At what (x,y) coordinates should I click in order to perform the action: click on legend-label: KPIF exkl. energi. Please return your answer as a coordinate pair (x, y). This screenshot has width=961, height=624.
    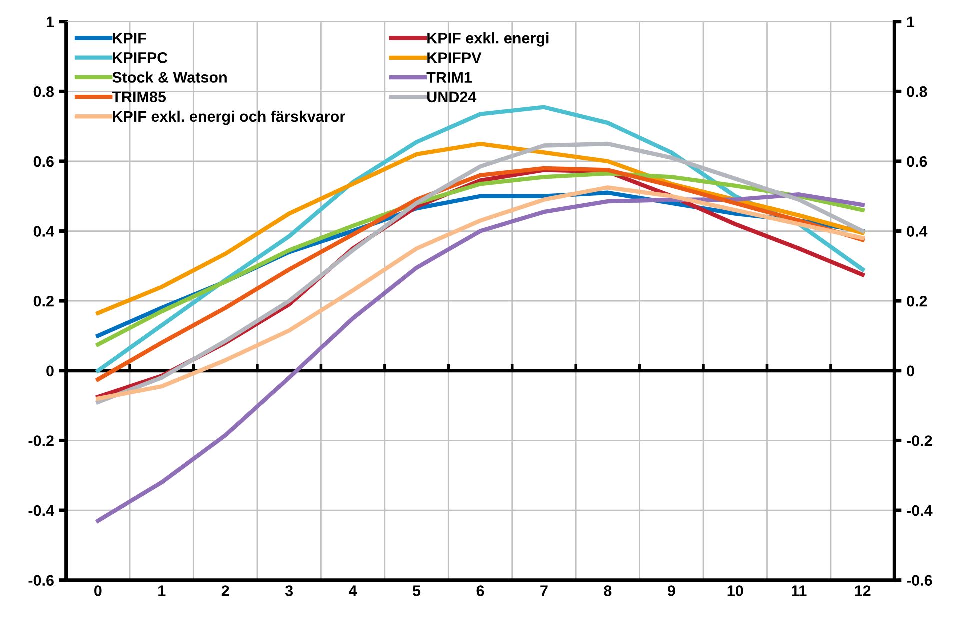
    Looking at the image, I should click on (488, 39).